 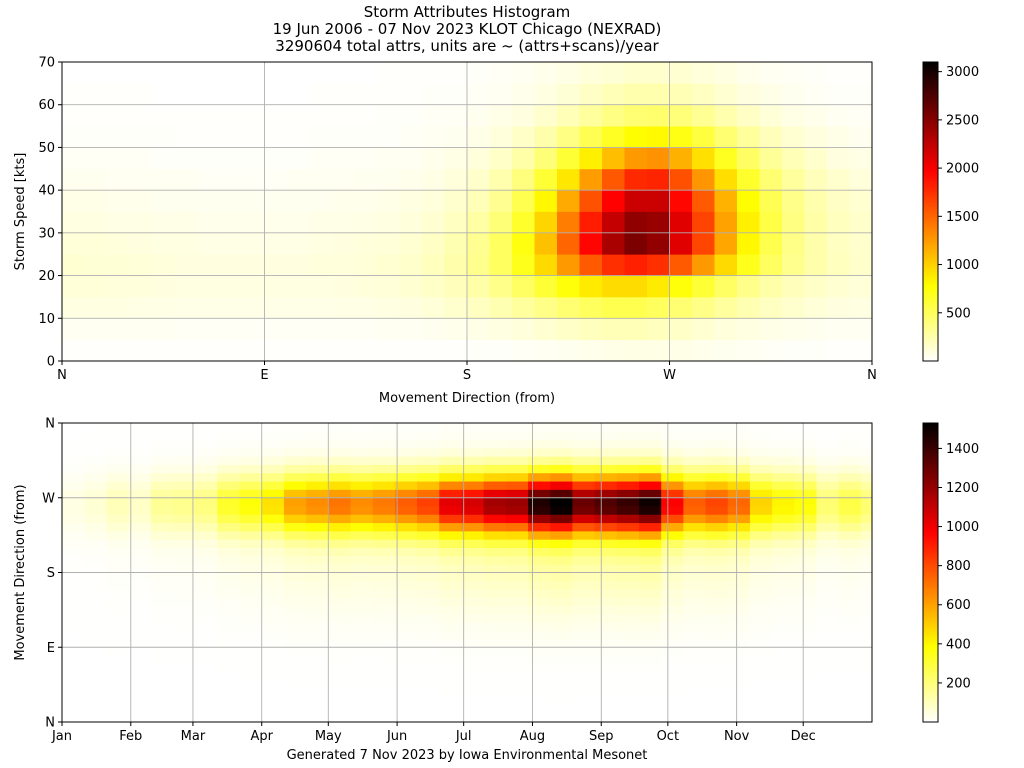 What do you see at coordinates (872, 375) in the screenshot?
I see `x-tick-label: N` at bounding box center [872, 375].